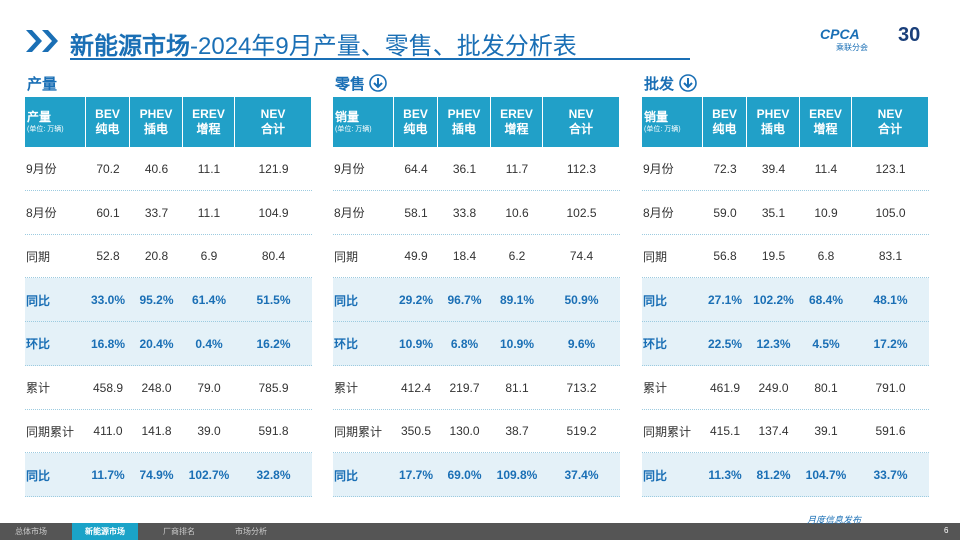  What do you see at coordinates (517, 212) in the screenshot?
I see `table-cell: 10.6` at bounding box center [517, 212].